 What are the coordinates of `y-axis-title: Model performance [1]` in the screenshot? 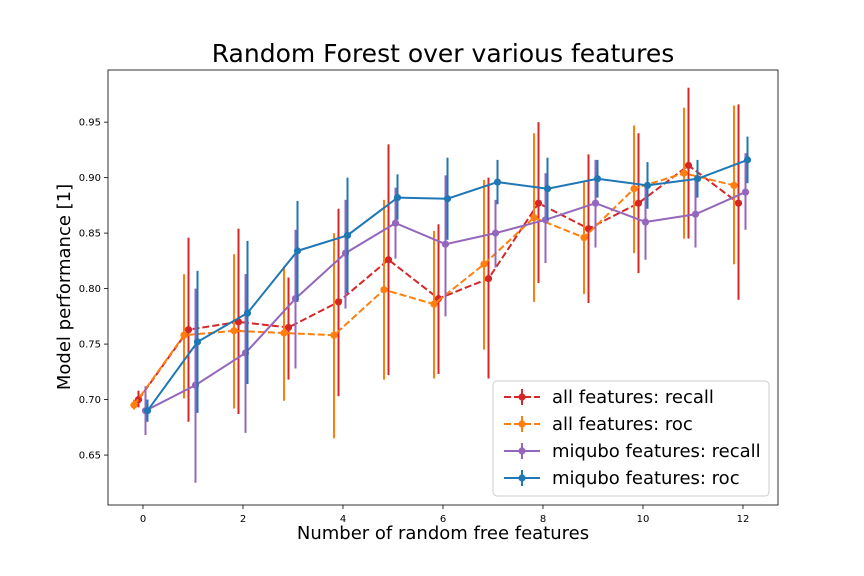 It's located at (64, 287).